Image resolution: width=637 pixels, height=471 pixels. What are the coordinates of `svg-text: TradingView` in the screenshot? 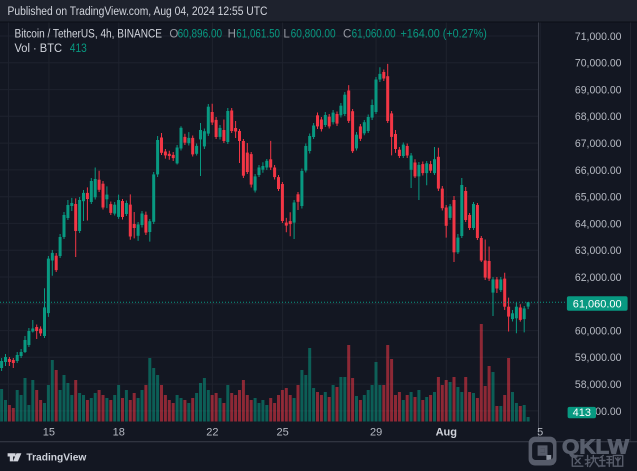 It's located at (56, 458).